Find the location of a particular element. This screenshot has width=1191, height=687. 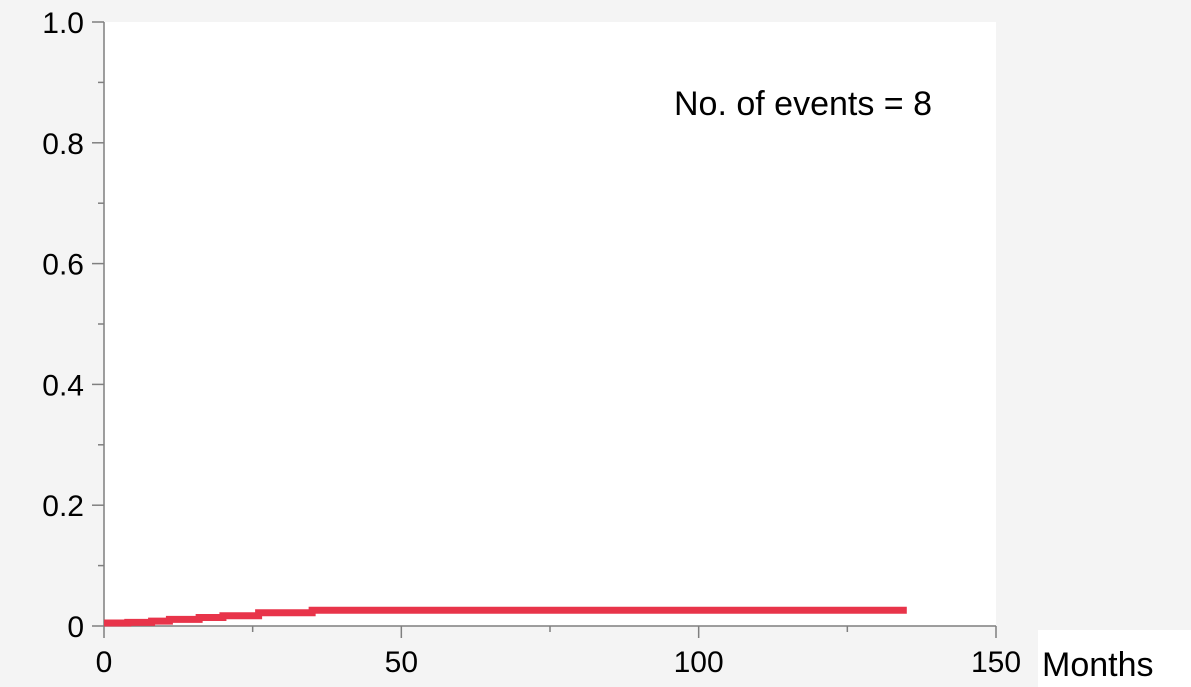

y-axis: 0 0.2 0.4 0.6 0.8 1.0 is located at coordinates (73, 325).